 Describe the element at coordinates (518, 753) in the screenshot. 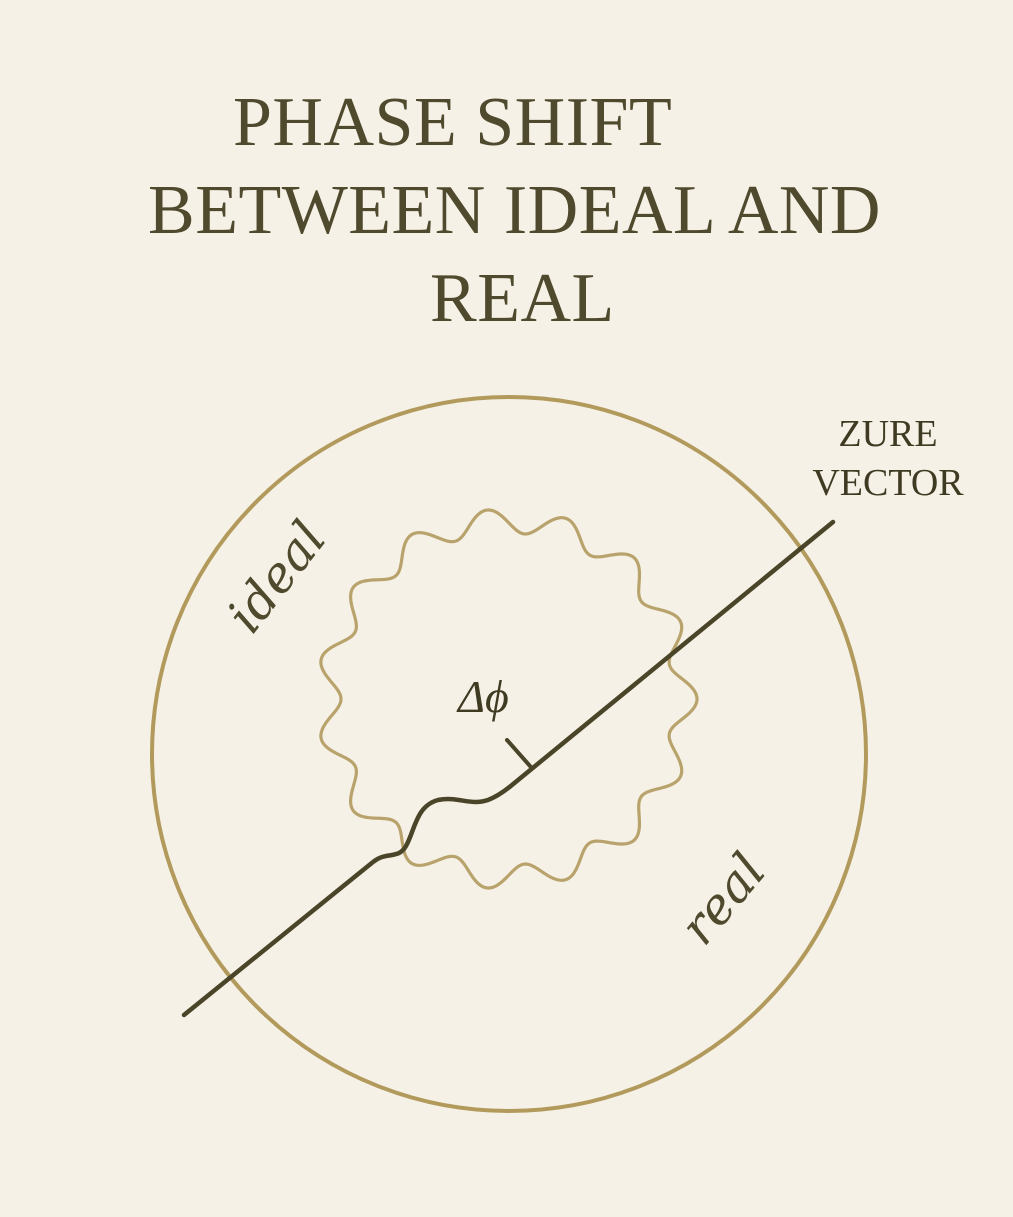

I see `phase-tick-mark` at that location.